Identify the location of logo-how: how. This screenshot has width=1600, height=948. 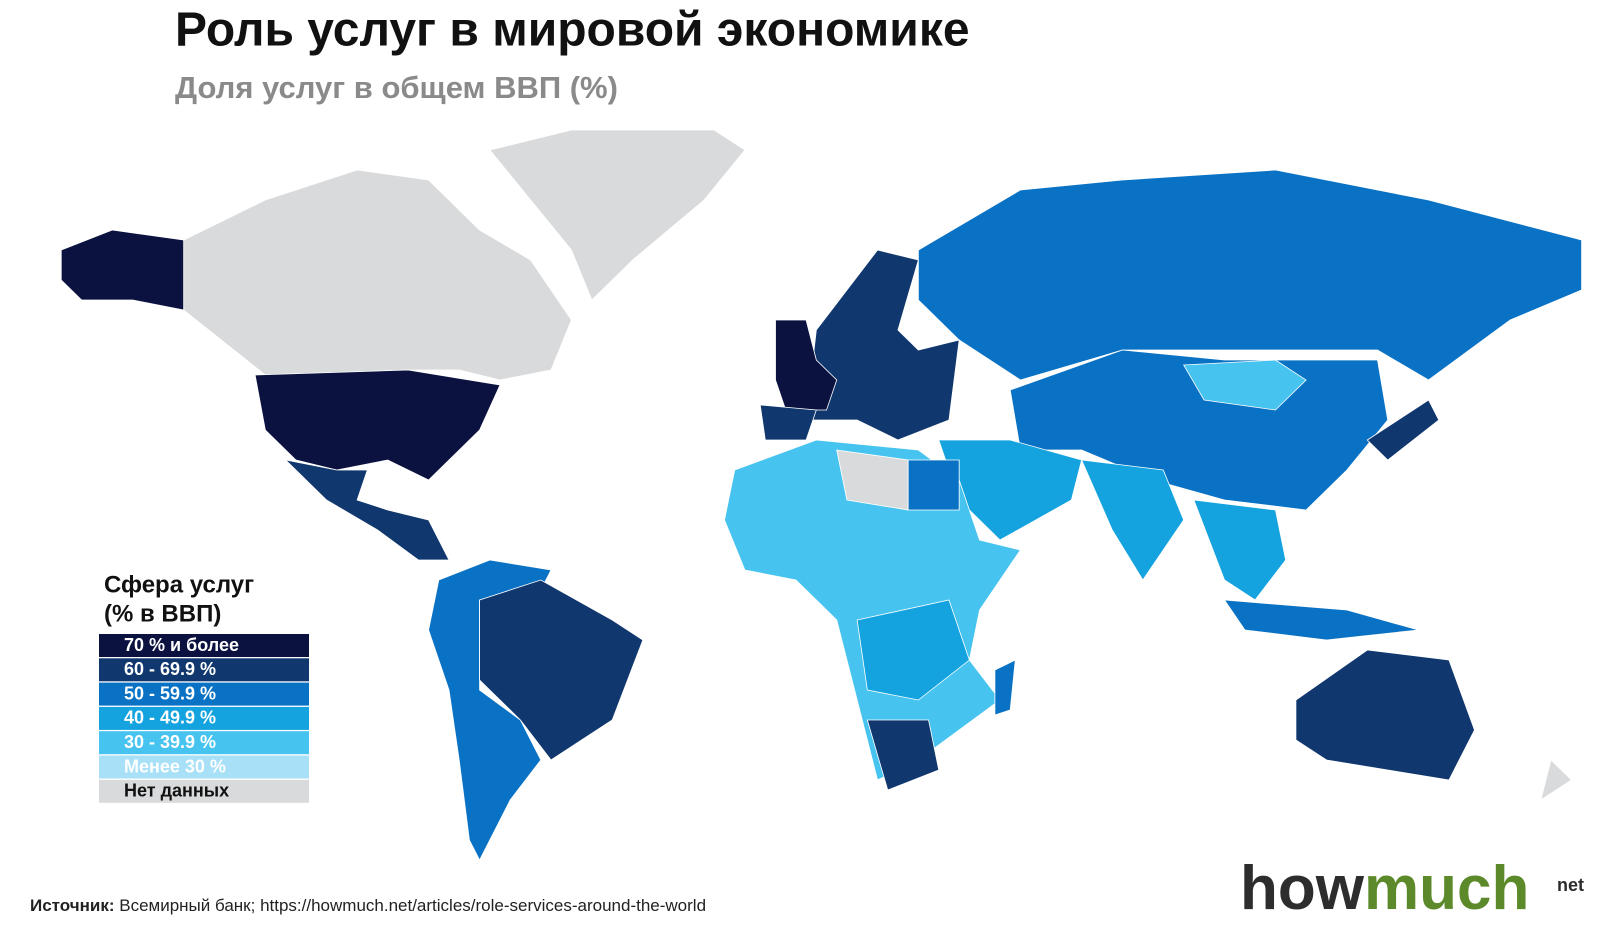
(1302, 888).